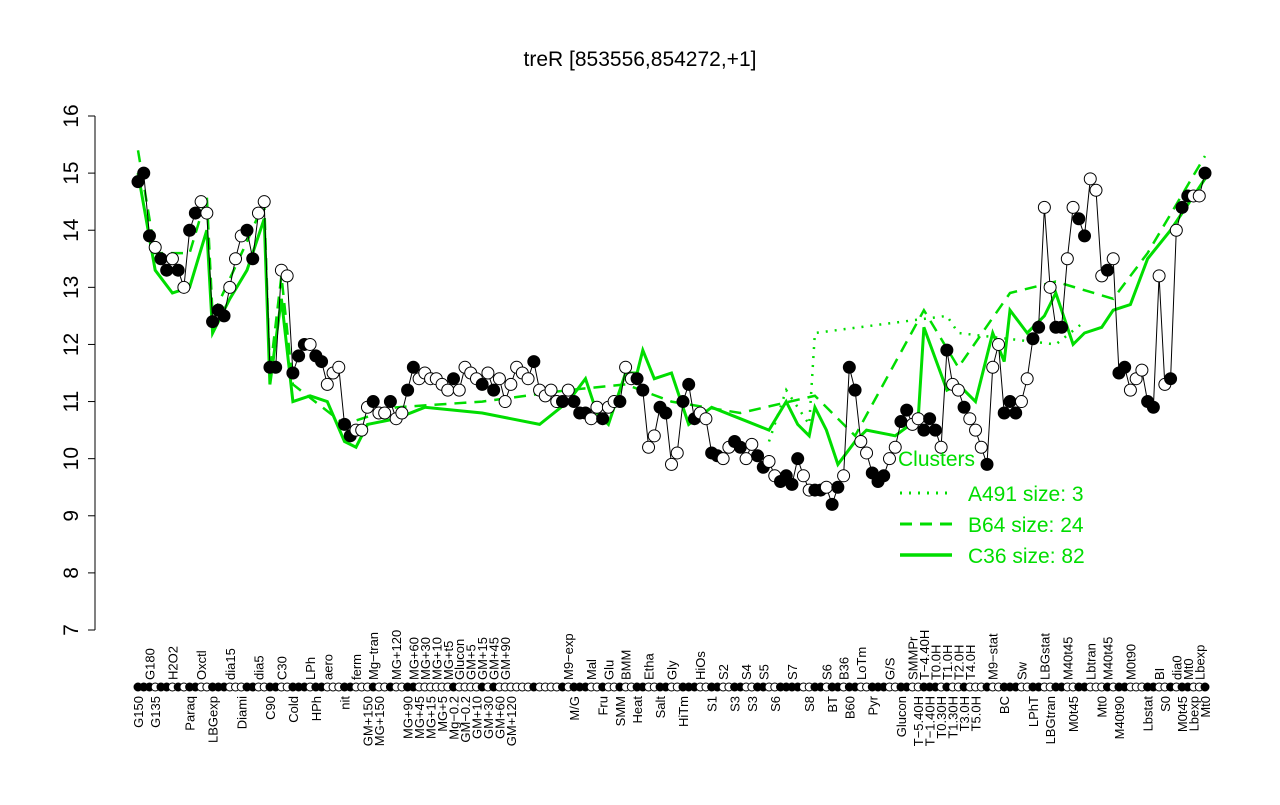  What do you see at coordinates (926, 378) in the screenshot?
I see `cluster-line-dotted` at bounding box center [926, 378].